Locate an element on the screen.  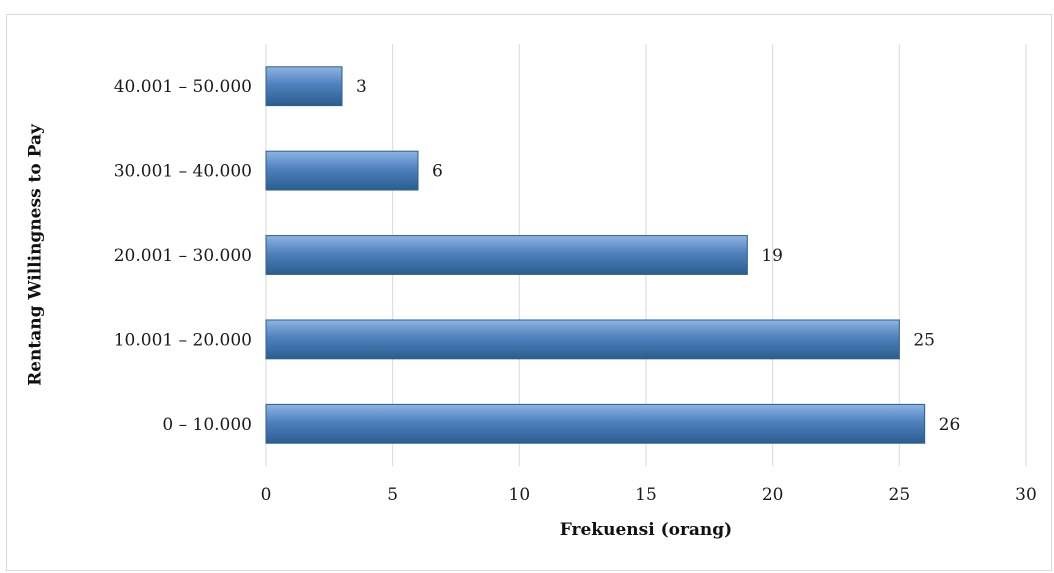
x-tick-label: 30 is located at coordinates (1026, 495).